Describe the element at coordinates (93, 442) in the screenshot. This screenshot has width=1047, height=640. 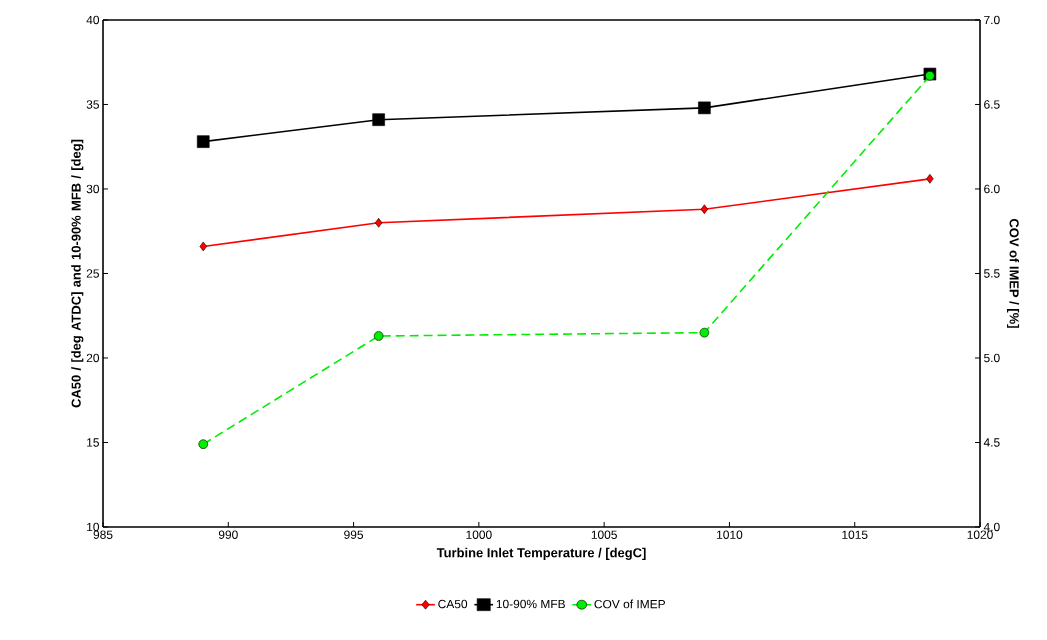
I see `y-tick-label: 15` at that location.